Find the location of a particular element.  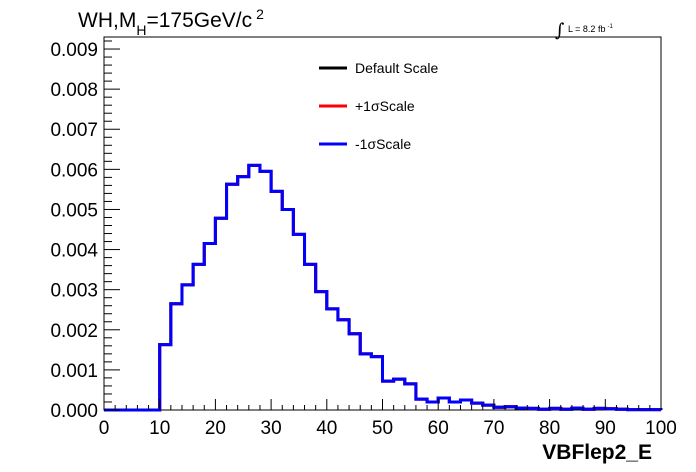

x-tick-label: 90 is located at coordinates (605, 428).